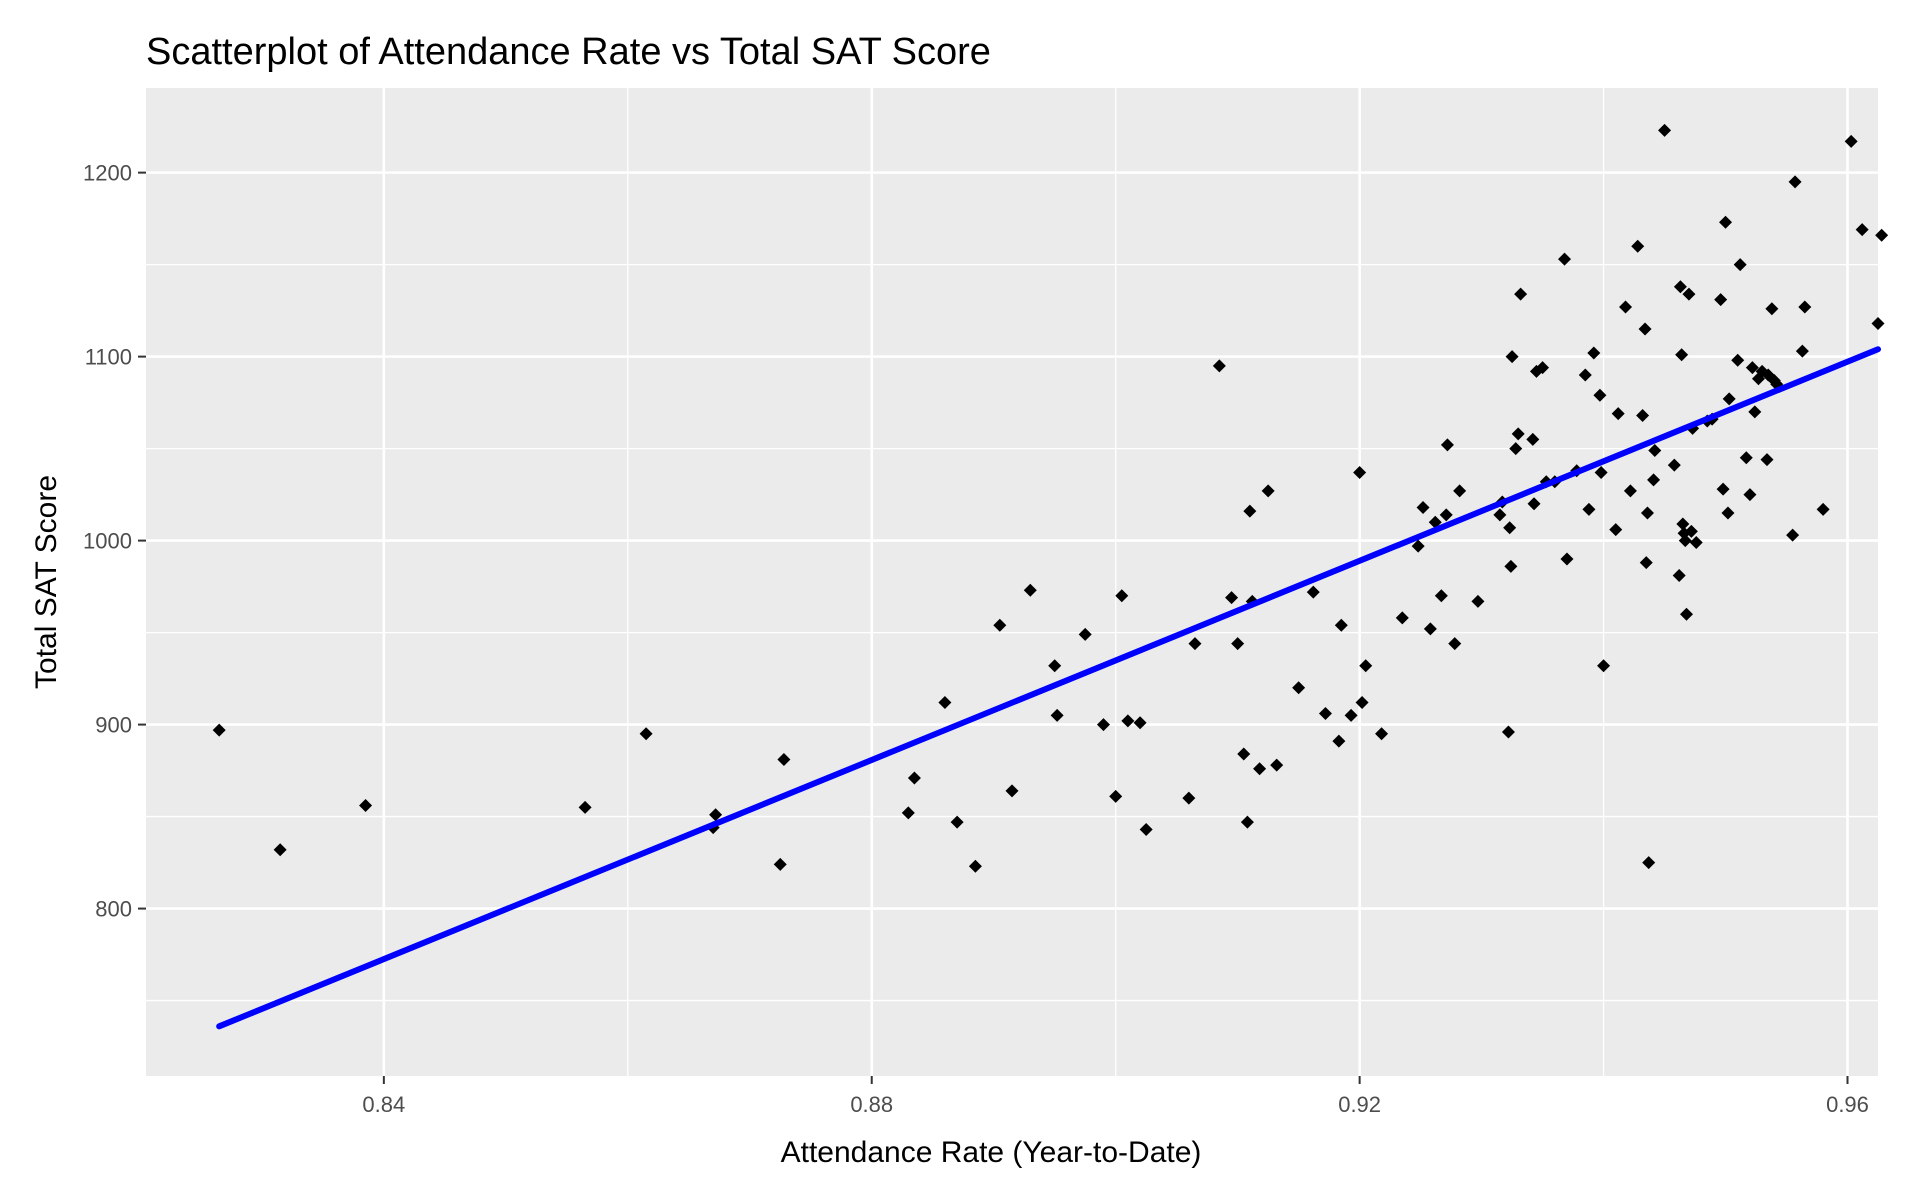 The height and width of the screenshot is (1196, 1932). Describe the element at coordinates (46, 582) in the screenshot. I see `y-axis-label: Total SAT Score` at that location.